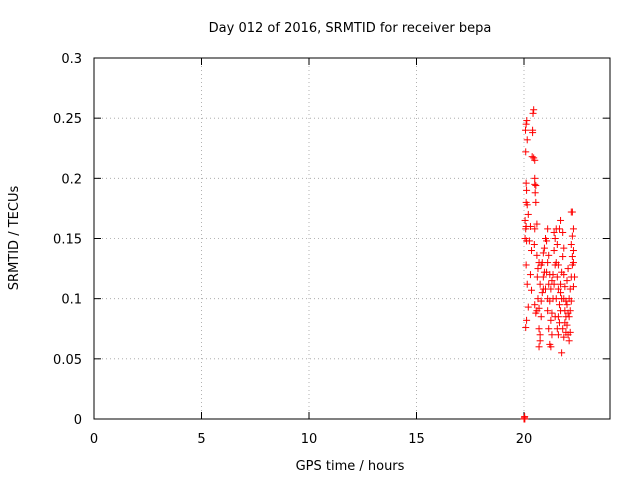 The image size is (640, 480). I want to click on y-tick-label: 0.1, so click(71, 300).